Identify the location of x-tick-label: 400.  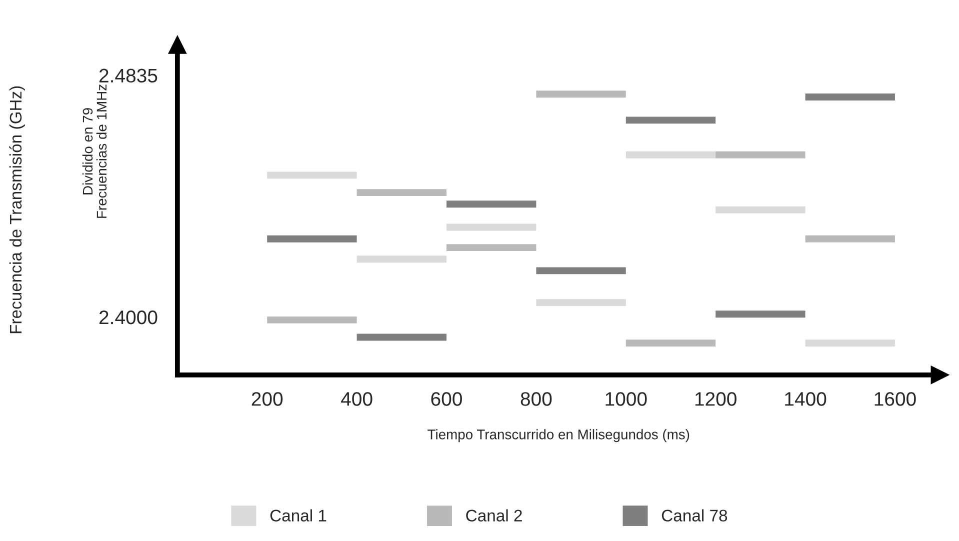
(356, 399).